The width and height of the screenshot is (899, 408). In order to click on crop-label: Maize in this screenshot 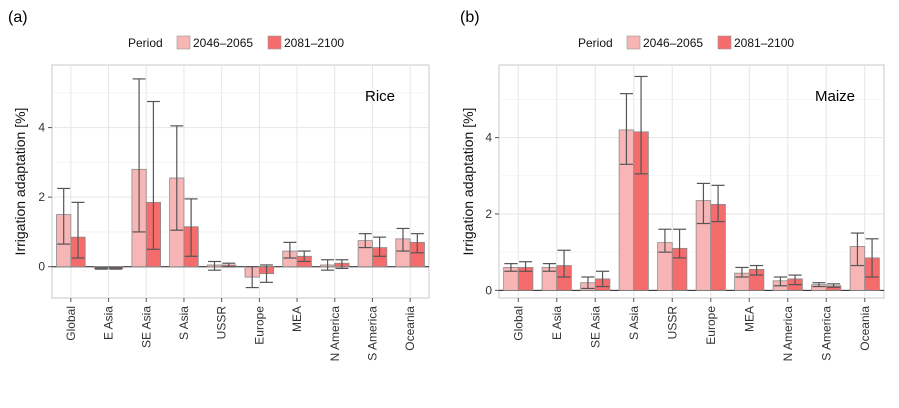, I will do `click(835, 96)`.